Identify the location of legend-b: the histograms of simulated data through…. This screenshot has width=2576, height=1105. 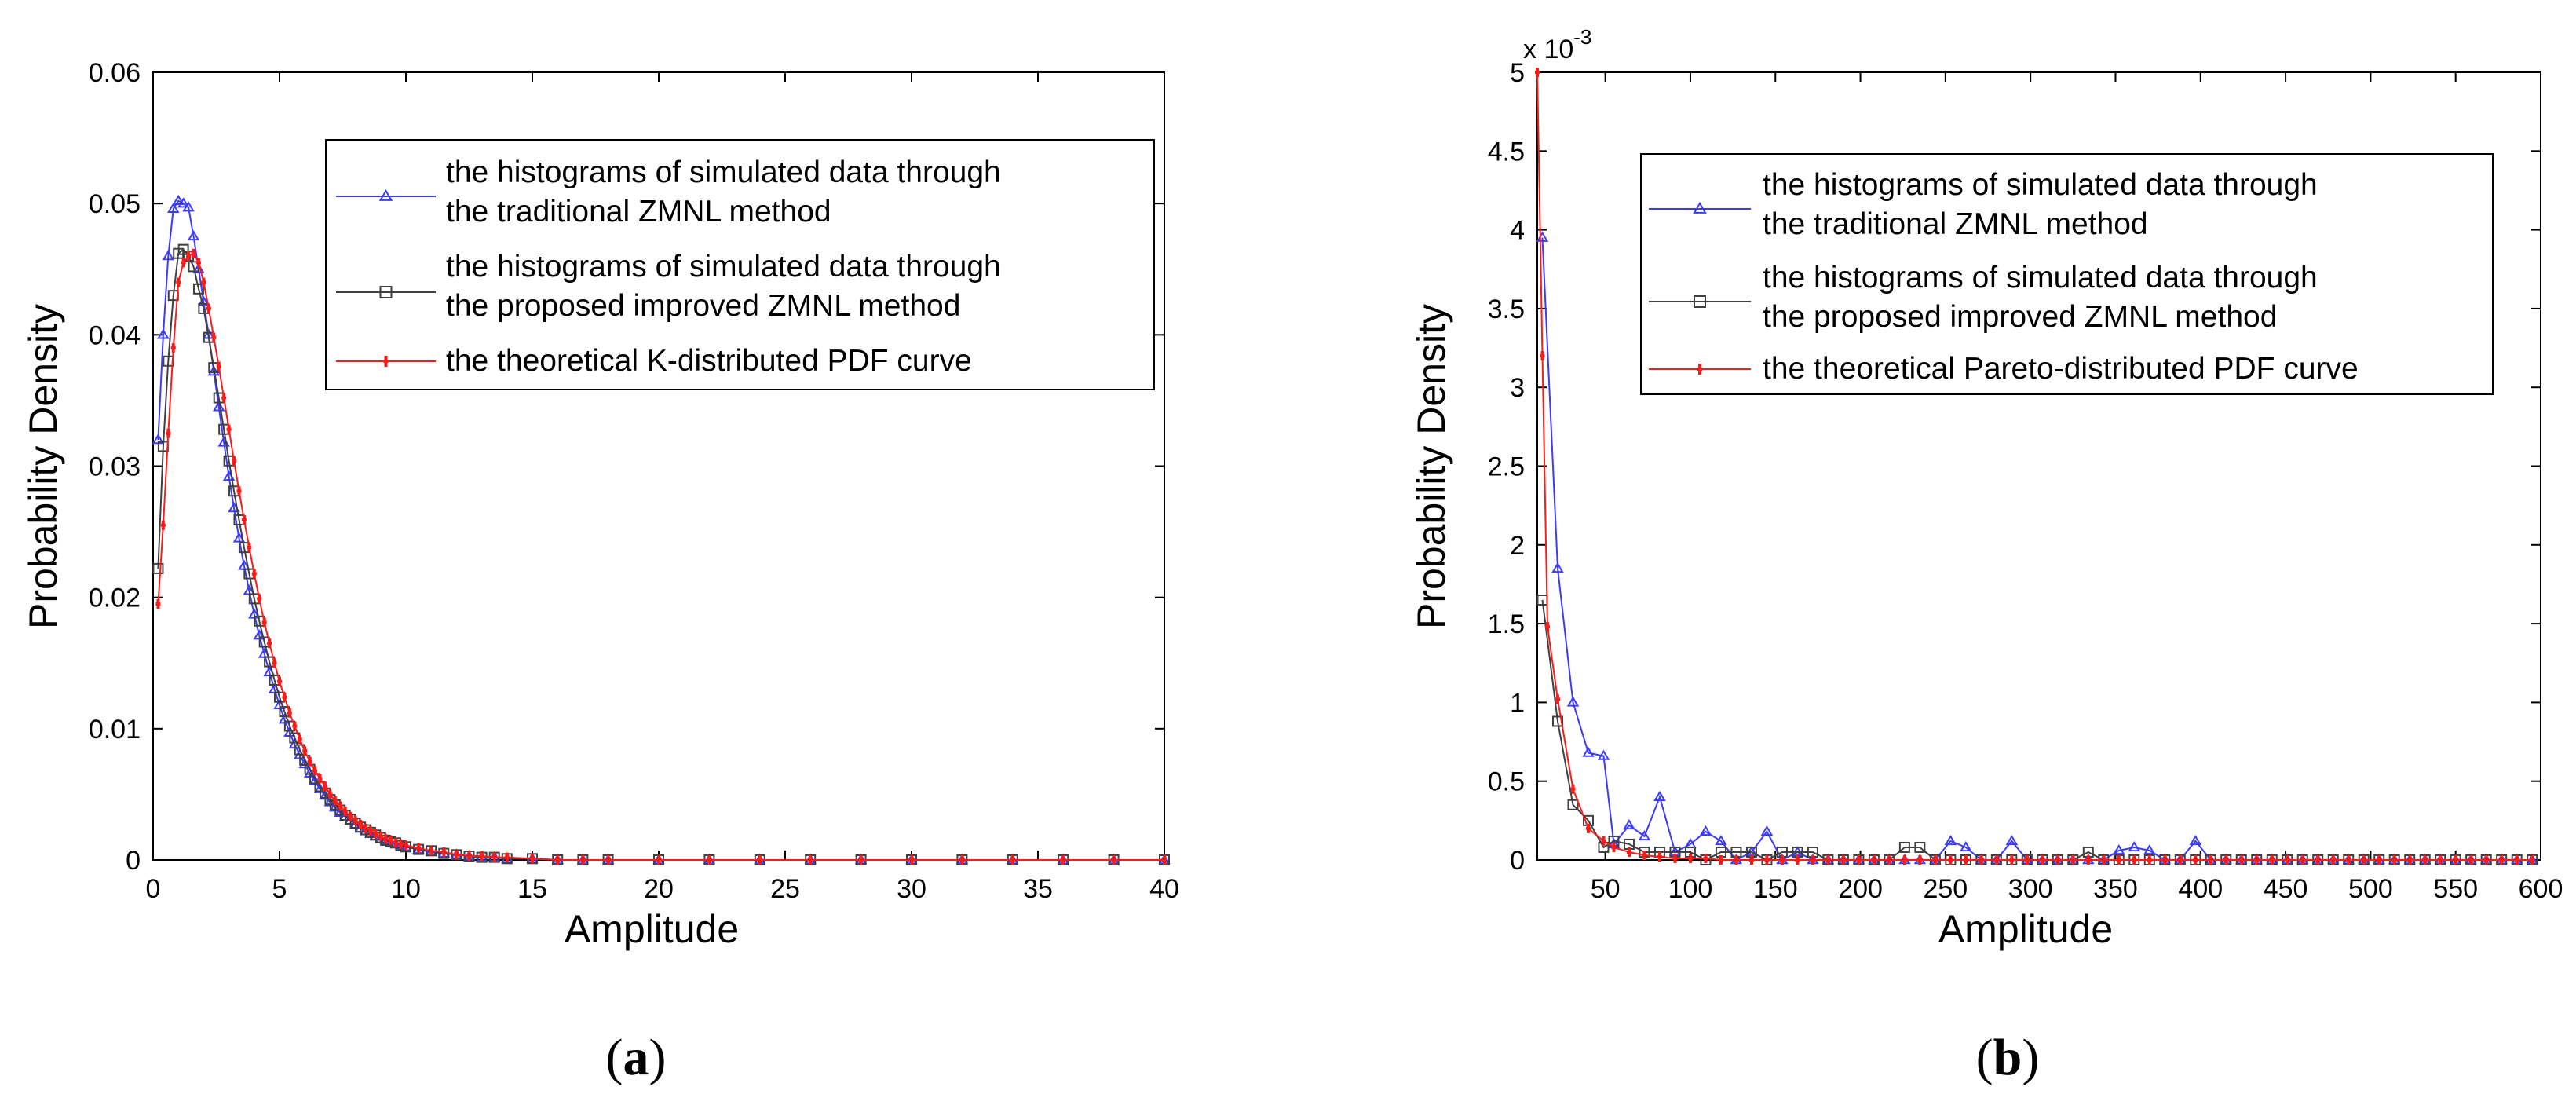
(2067, 274).